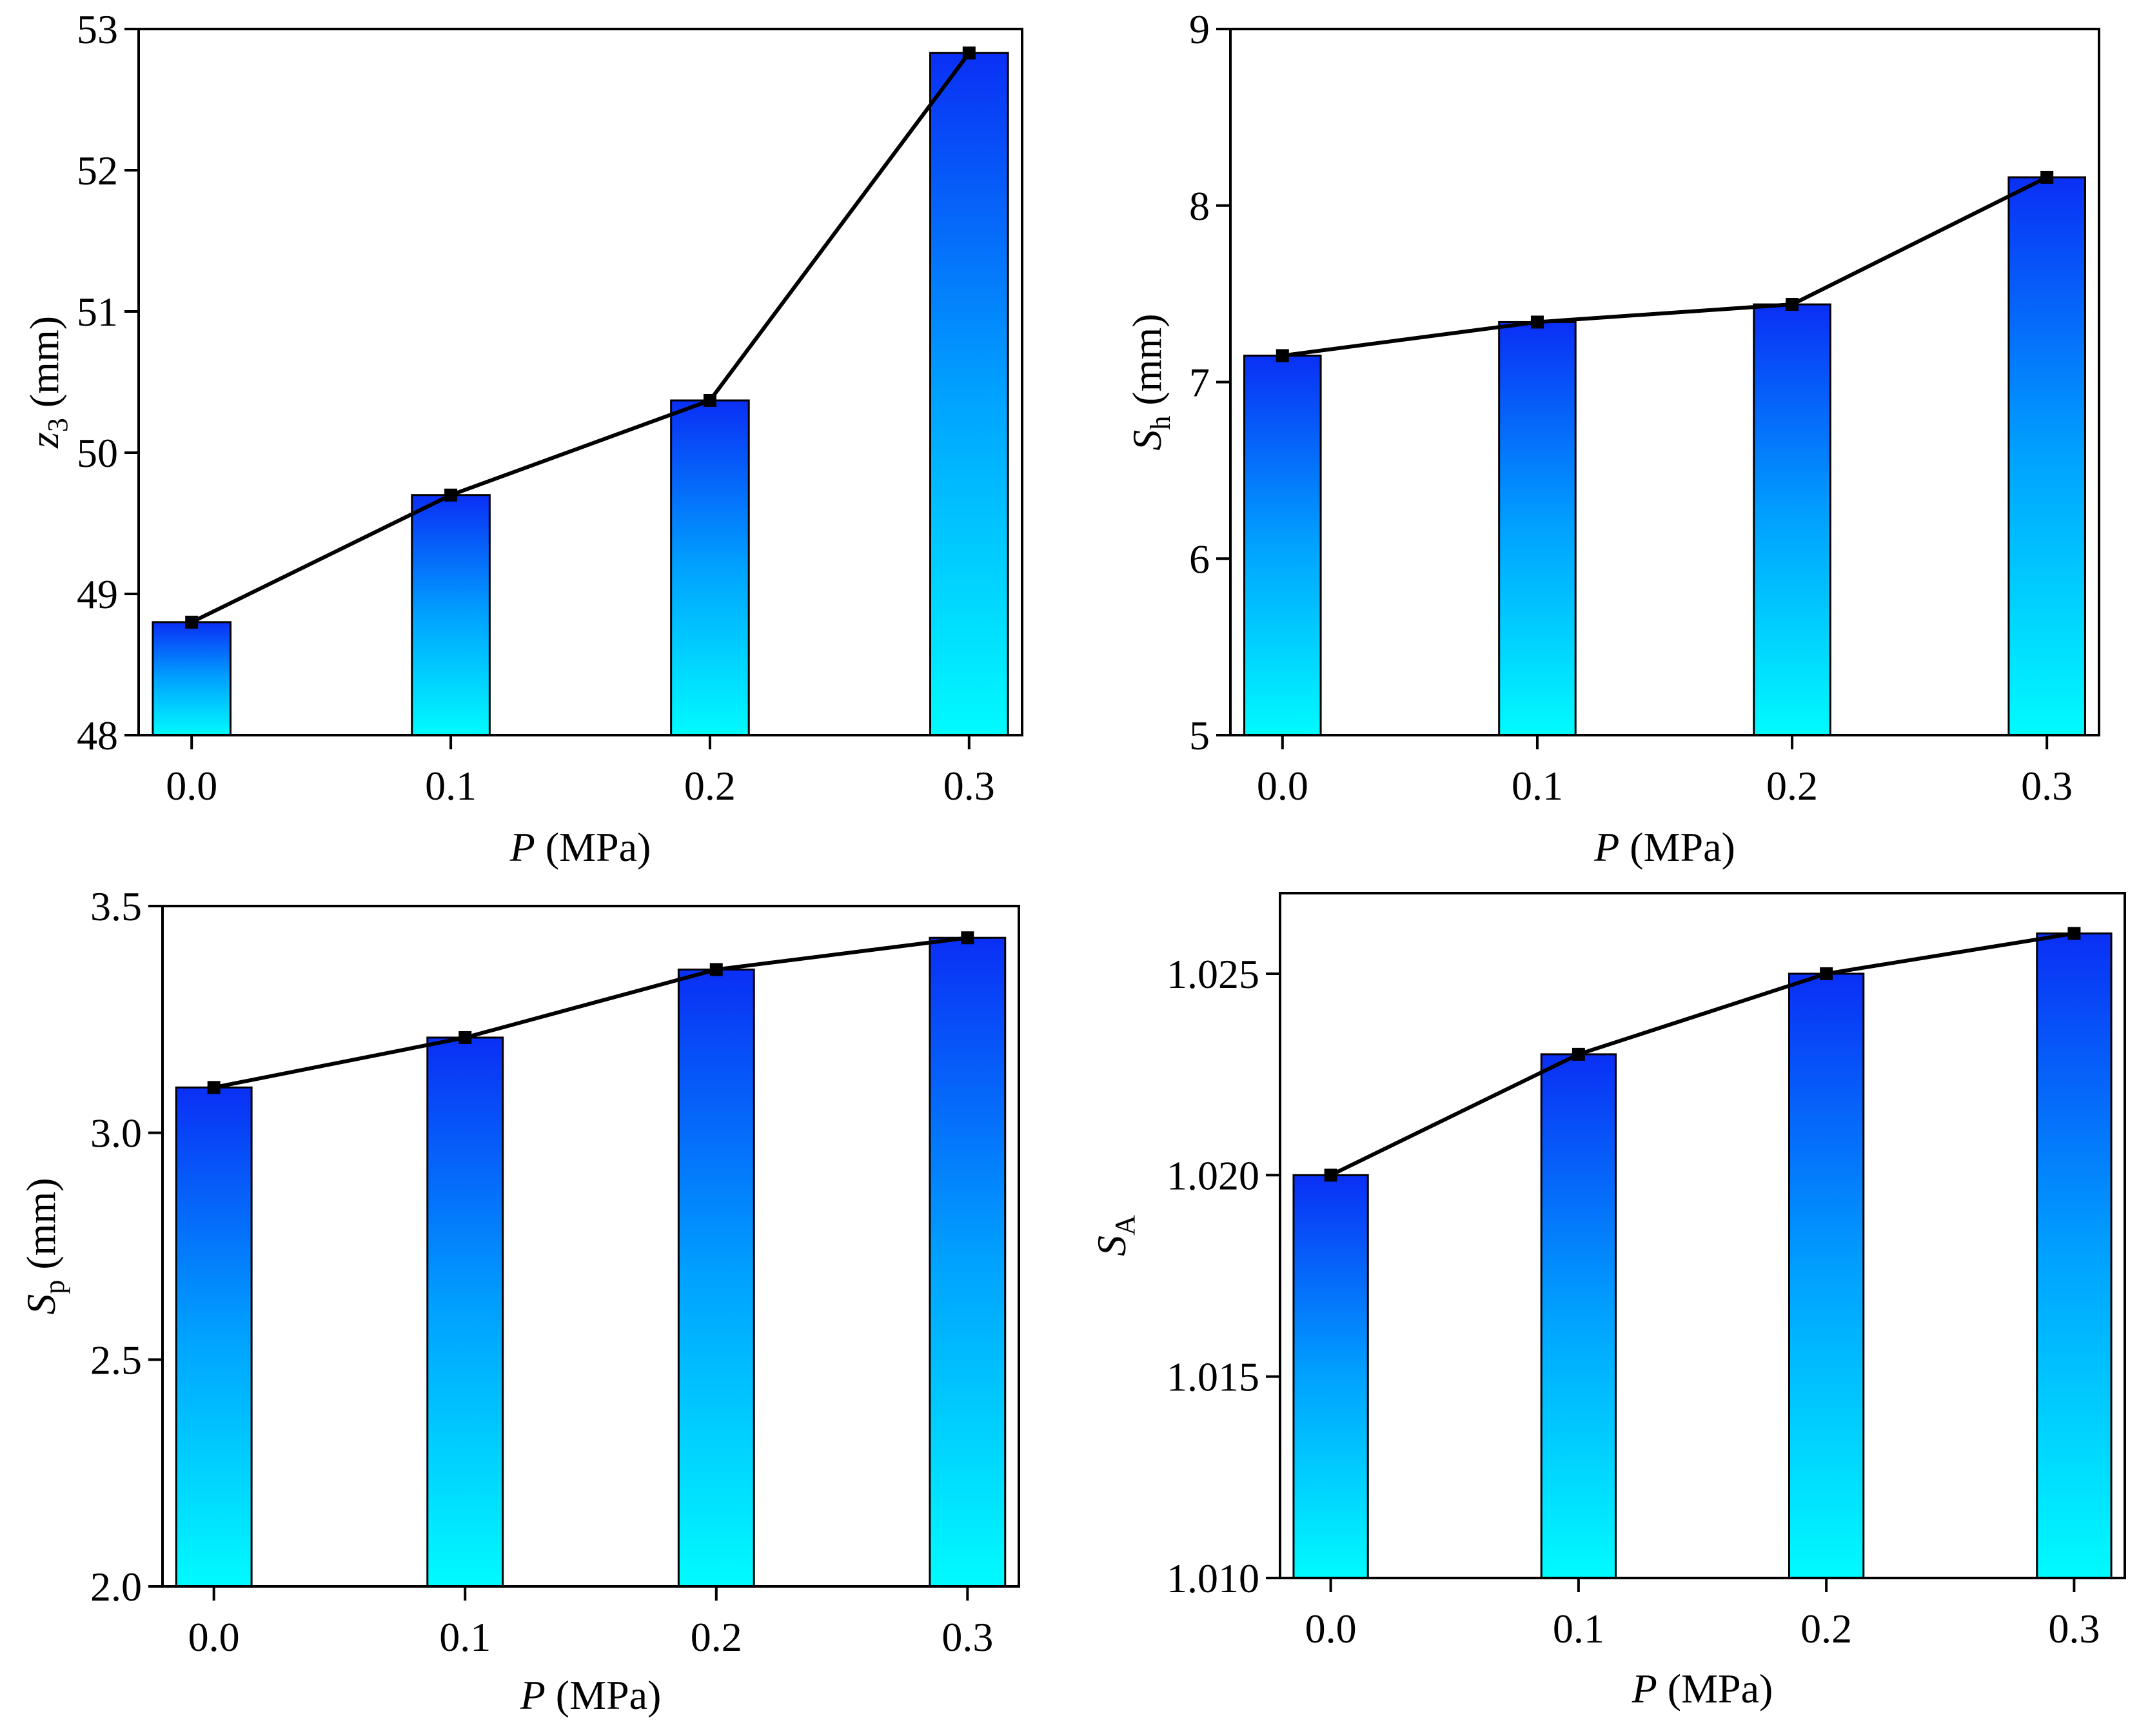 Image resolution: width=2139 pixels, height=1736 pixels. I want to click on y-tick-label: 49, so click(97, 594).